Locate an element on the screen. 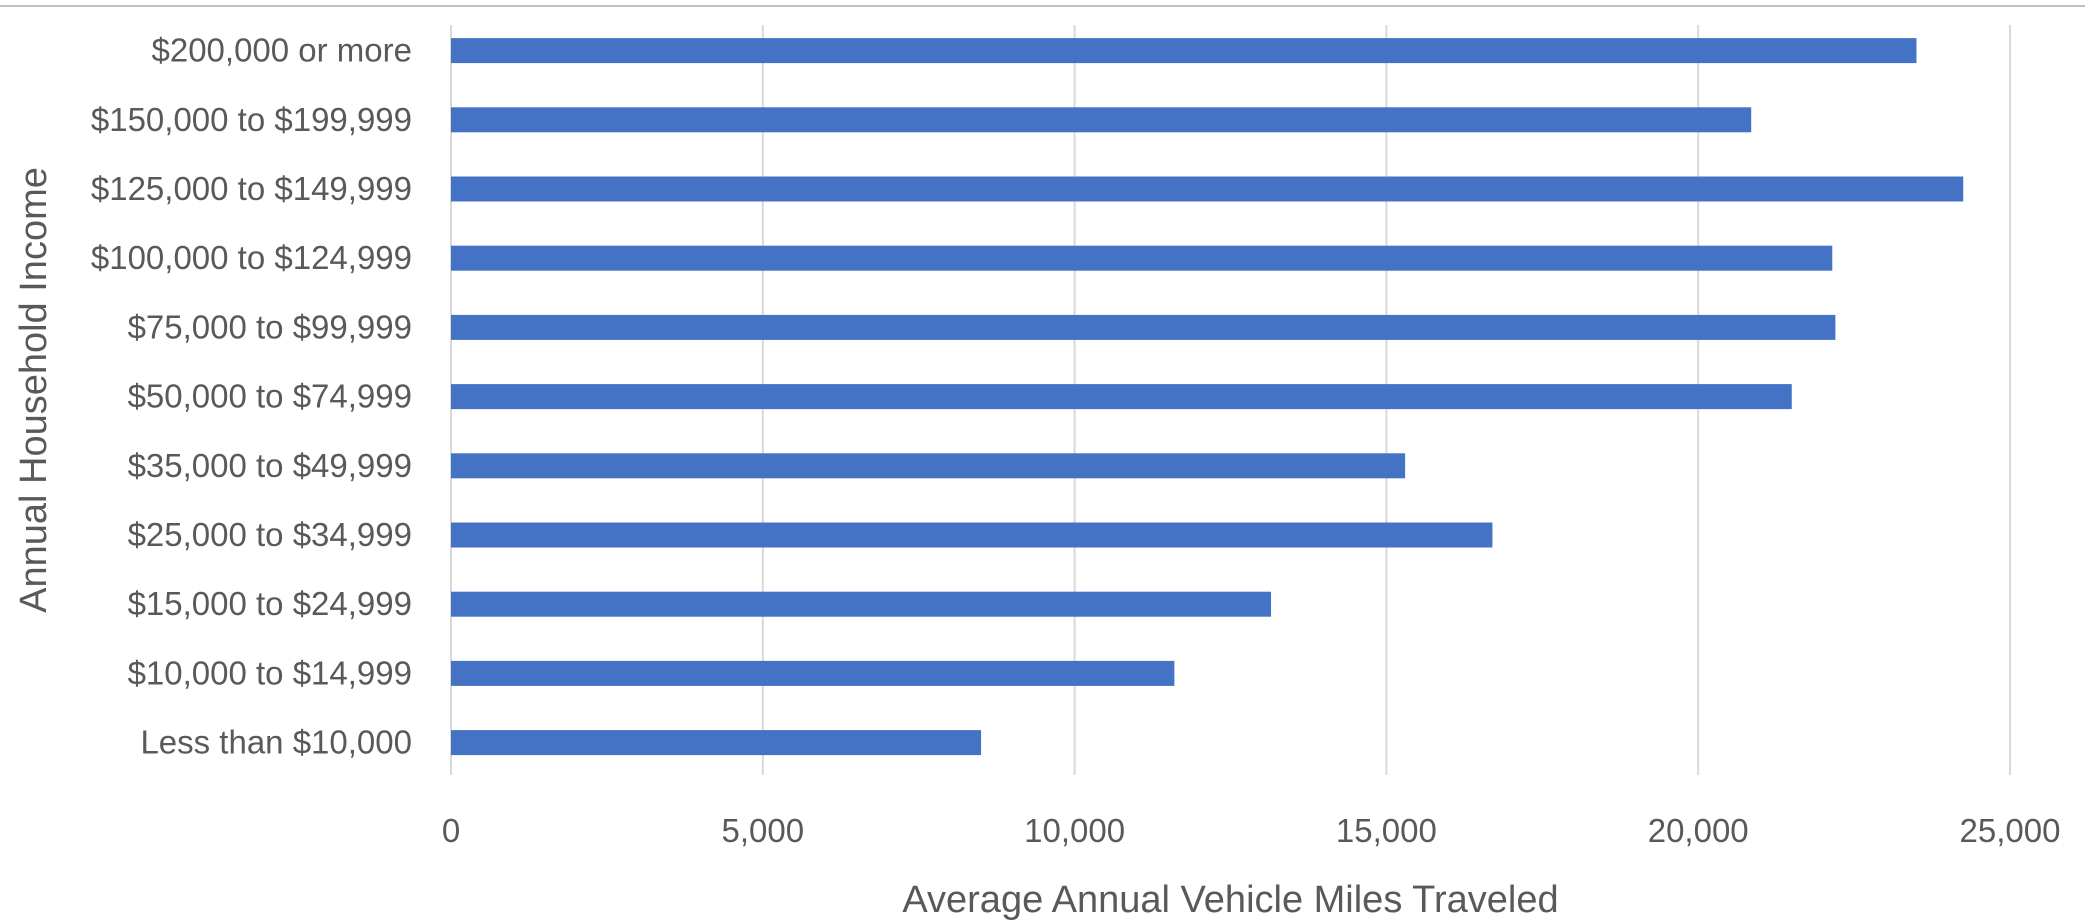 This screenshot has width=2085, height=922. category-label: $100,000 to $124,999 is located at coordinates (251, 257).